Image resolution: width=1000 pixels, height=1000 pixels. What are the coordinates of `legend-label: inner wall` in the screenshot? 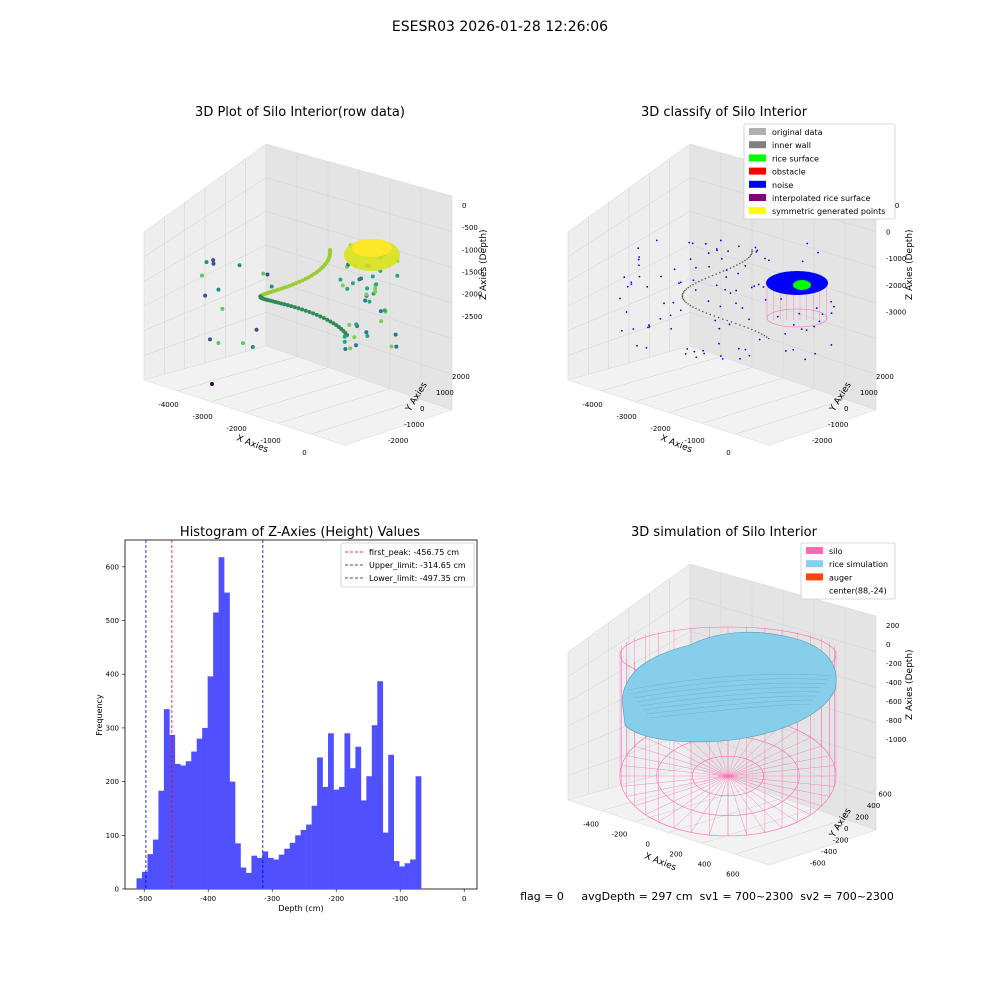 It's located at (791, 145).